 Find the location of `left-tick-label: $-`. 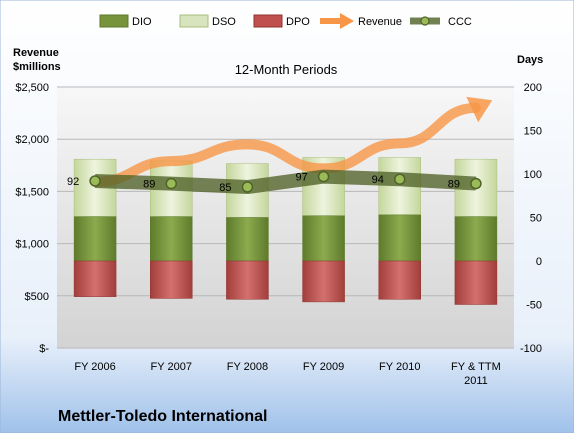

left-tick-label: $- is located at coordinates (44, 349).